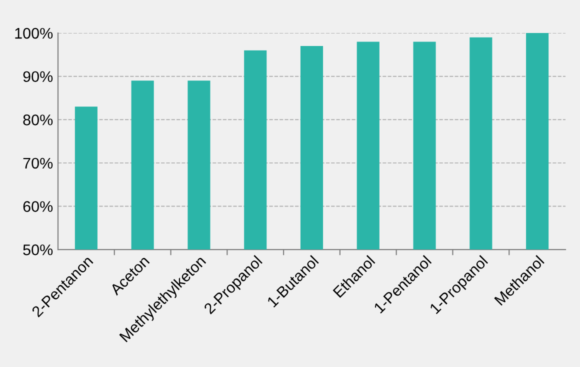  Describe the element at coordinates (38, 163) in the screenshot. I see `y-tick-label: 70%` at that location.